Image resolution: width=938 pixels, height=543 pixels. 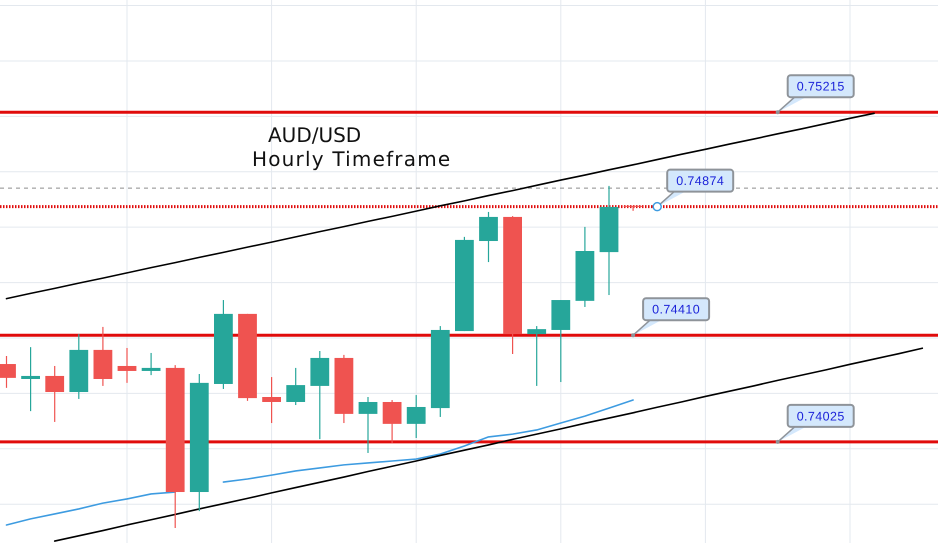 What do you see at coordinates (820, 87) in the screenshot?
I see `ref-line-label: 0.75215` at bounding box center [820, 87].